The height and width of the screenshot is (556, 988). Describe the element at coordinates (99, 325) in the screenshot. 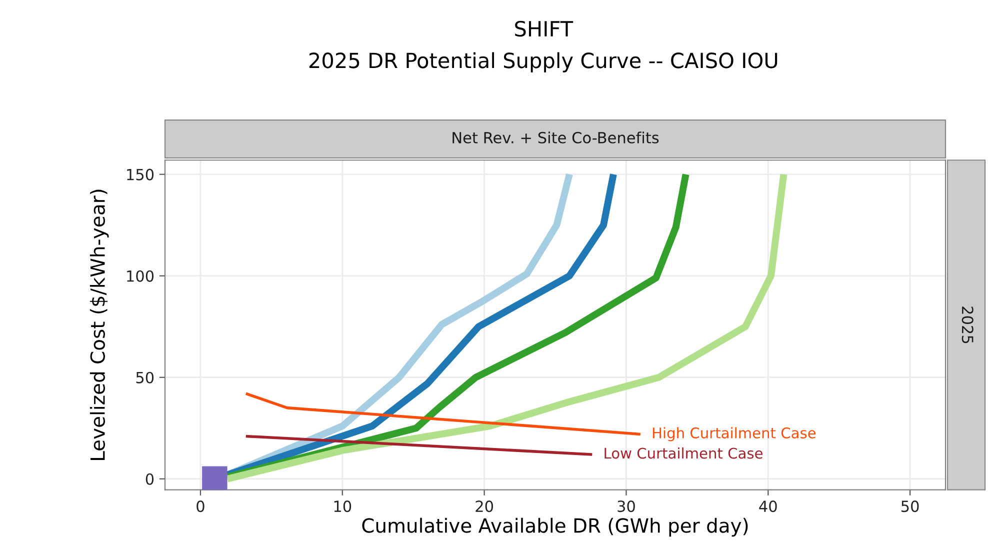

I see `y-axis-title: Levelized Cost ($/kWh-year)` at that location.